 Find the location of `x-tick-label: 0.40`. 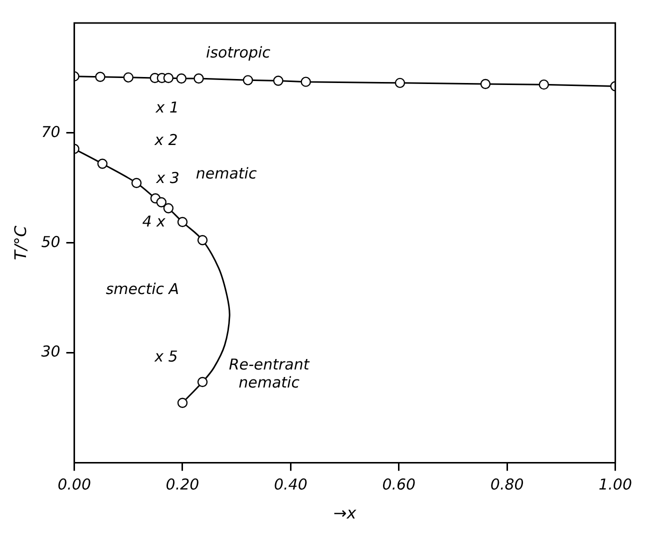

x-tick-label: 0.40 is located at coordinates (291, 485).